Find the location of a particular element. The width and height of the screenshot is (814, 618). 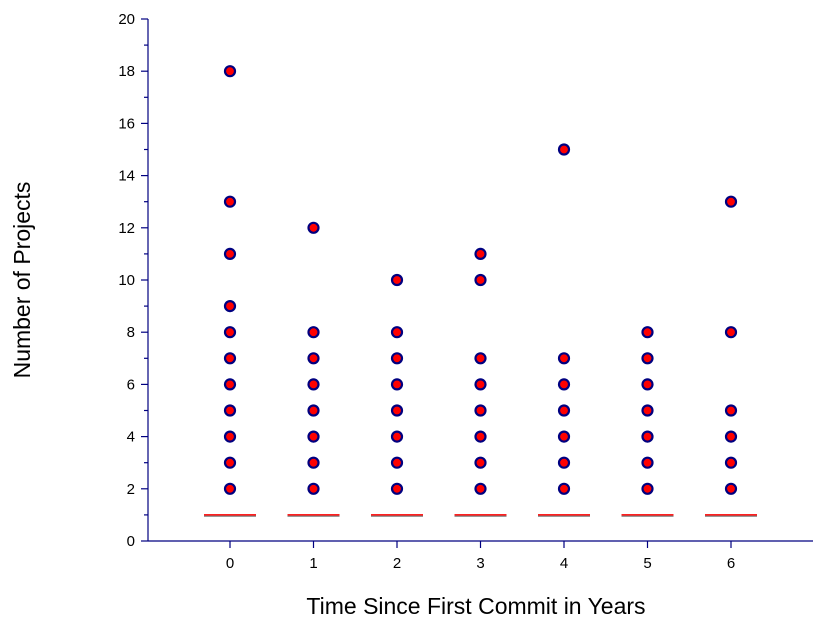

y-tick-label: 4 is located at coordinates (131, 437).